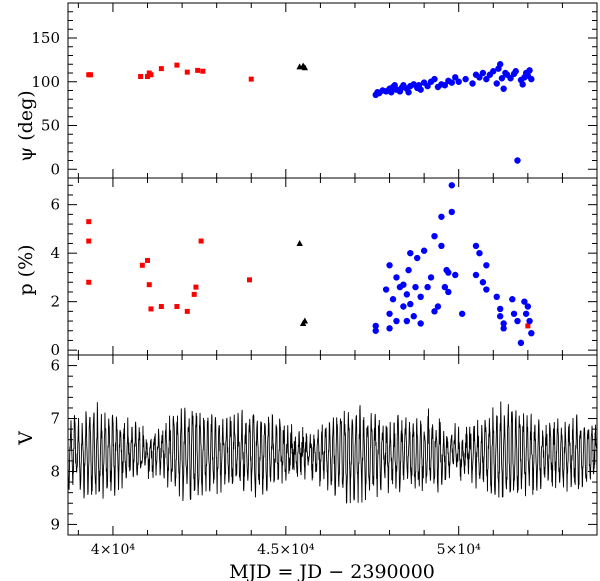 The height and width of the screenshot is (581, 600). Describe the element at coordinates (45, 82) in the screenshot. I see `y-tick-label: 100` at that location.